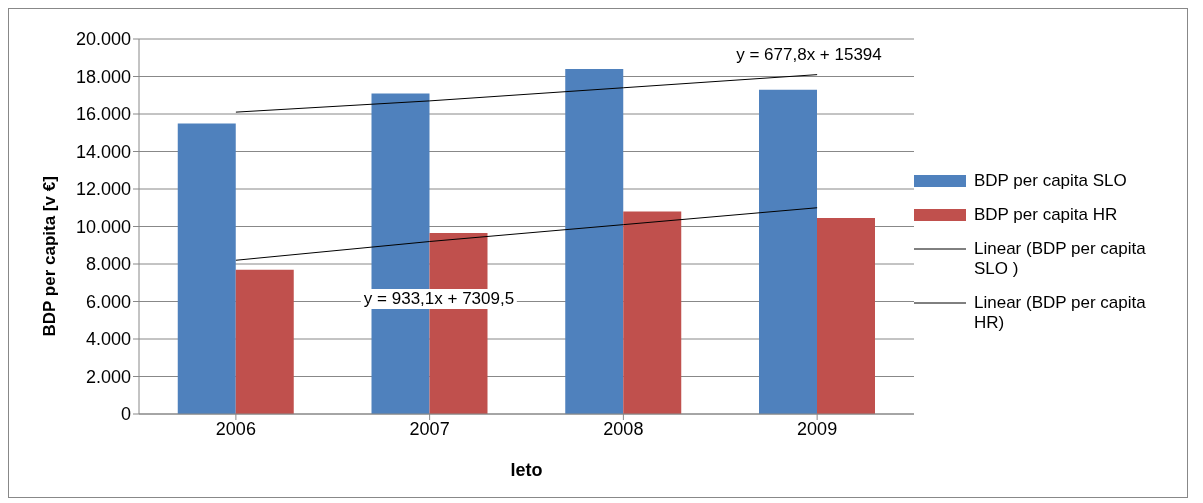  I want to click on x-tick-label: 2008, so click(623, 428).